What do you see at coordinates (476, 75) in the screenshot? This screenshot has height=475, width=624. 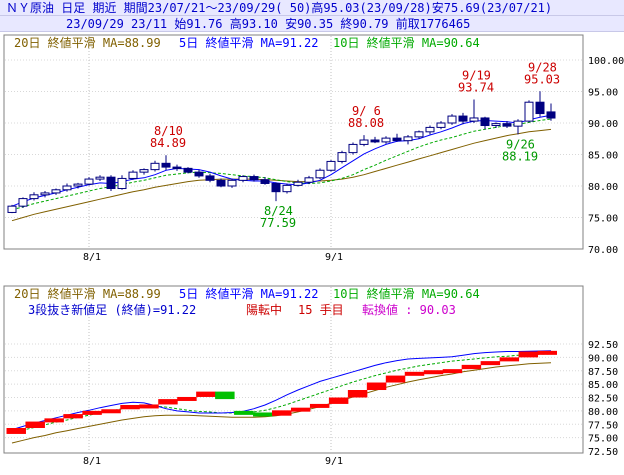 I see `annotation-date: 9/19` at bounding box center [476, 75].